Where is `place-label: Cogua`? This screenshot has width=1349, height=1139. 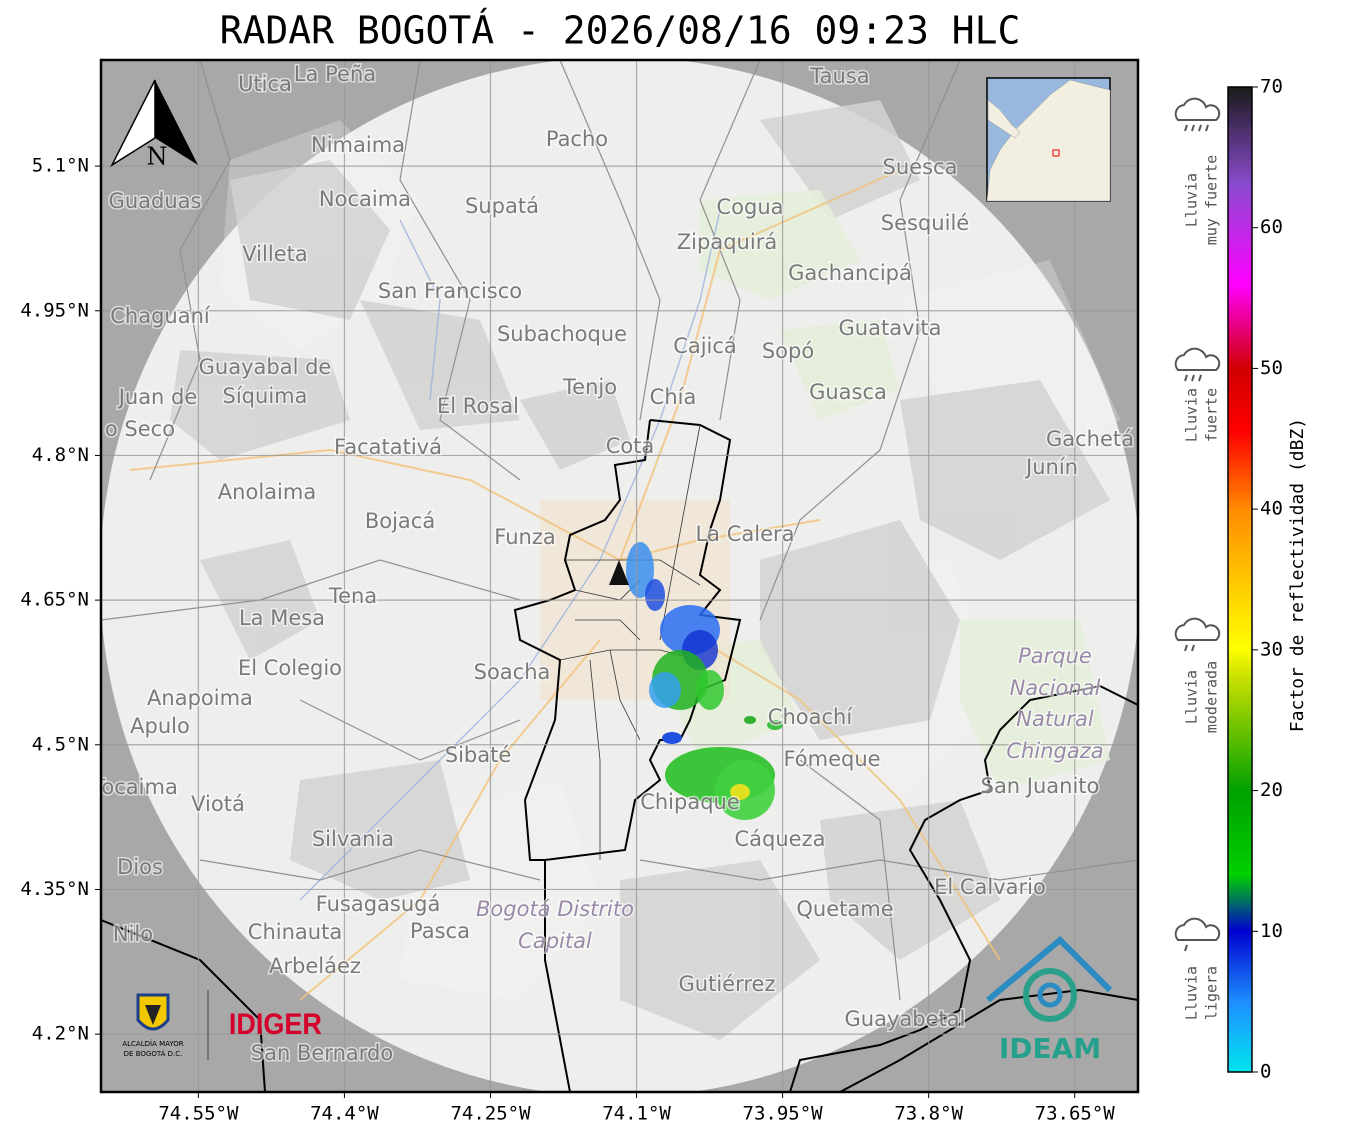
place-label: Cogua is located at coordinates (749, 207).